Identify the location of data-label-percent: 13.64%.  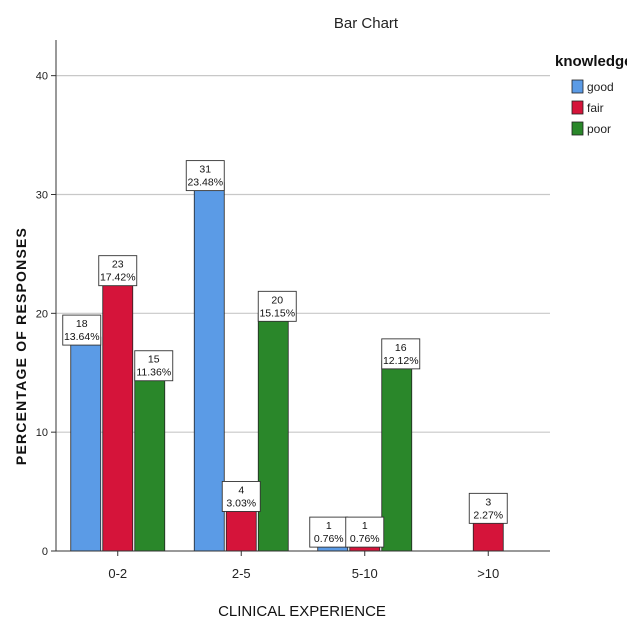
(82, 337).